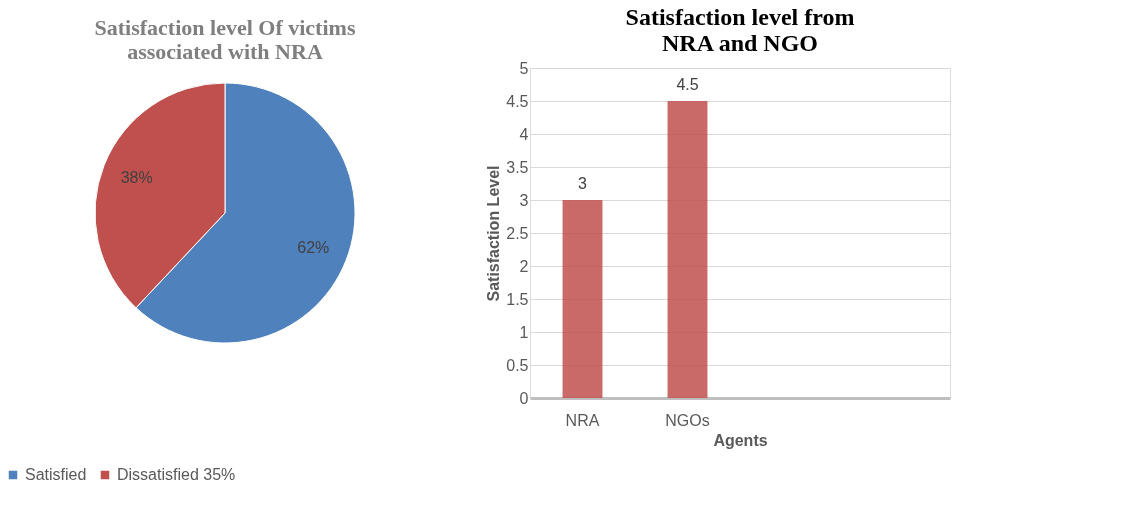 Image resolution: width=1137 pixels, height=521 pixels. What do you see at coordinates (56, 474) in the screenshot?
I see `legend-label: Satisfied` at bounding box center [56, 474].